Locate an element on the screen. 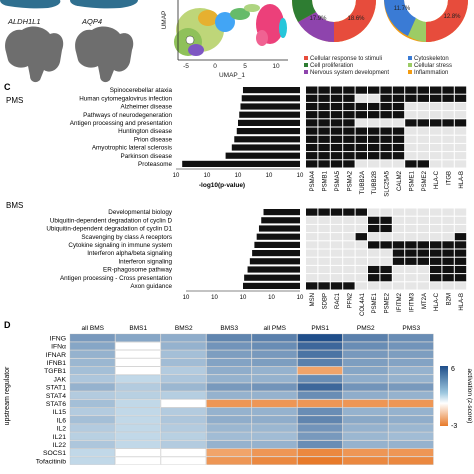 The width and height of the screenshot is (474, 474). brain-silhouette-aqp4 is located at coordinates (104, 54).